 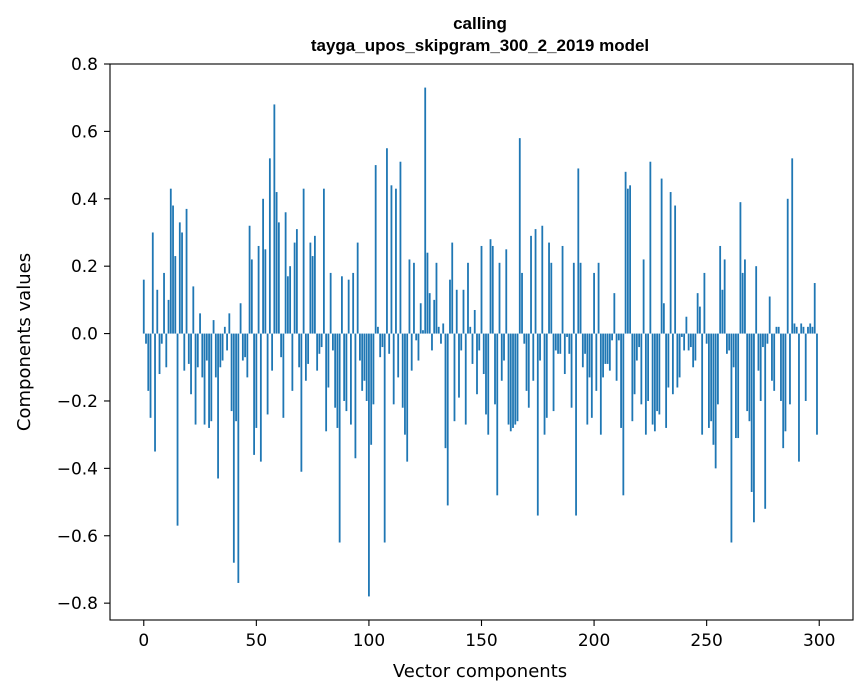 I want to click on chart-title: calling, so click(x=480, y=23).